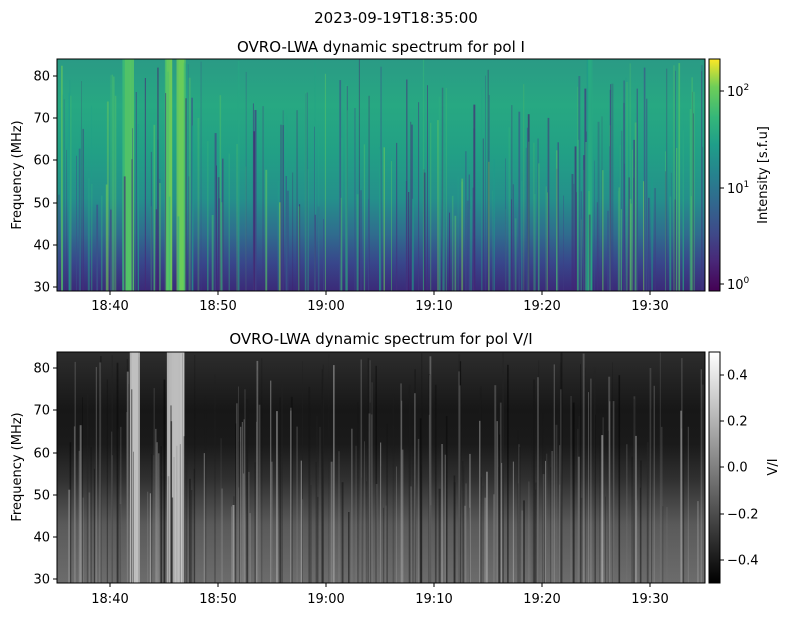  Describe the element at coordinates (33, 183) in the screenshot. I see `pol-i-y-axis: Frequency (MHz) 30 40 50 60 70 80` at that location.